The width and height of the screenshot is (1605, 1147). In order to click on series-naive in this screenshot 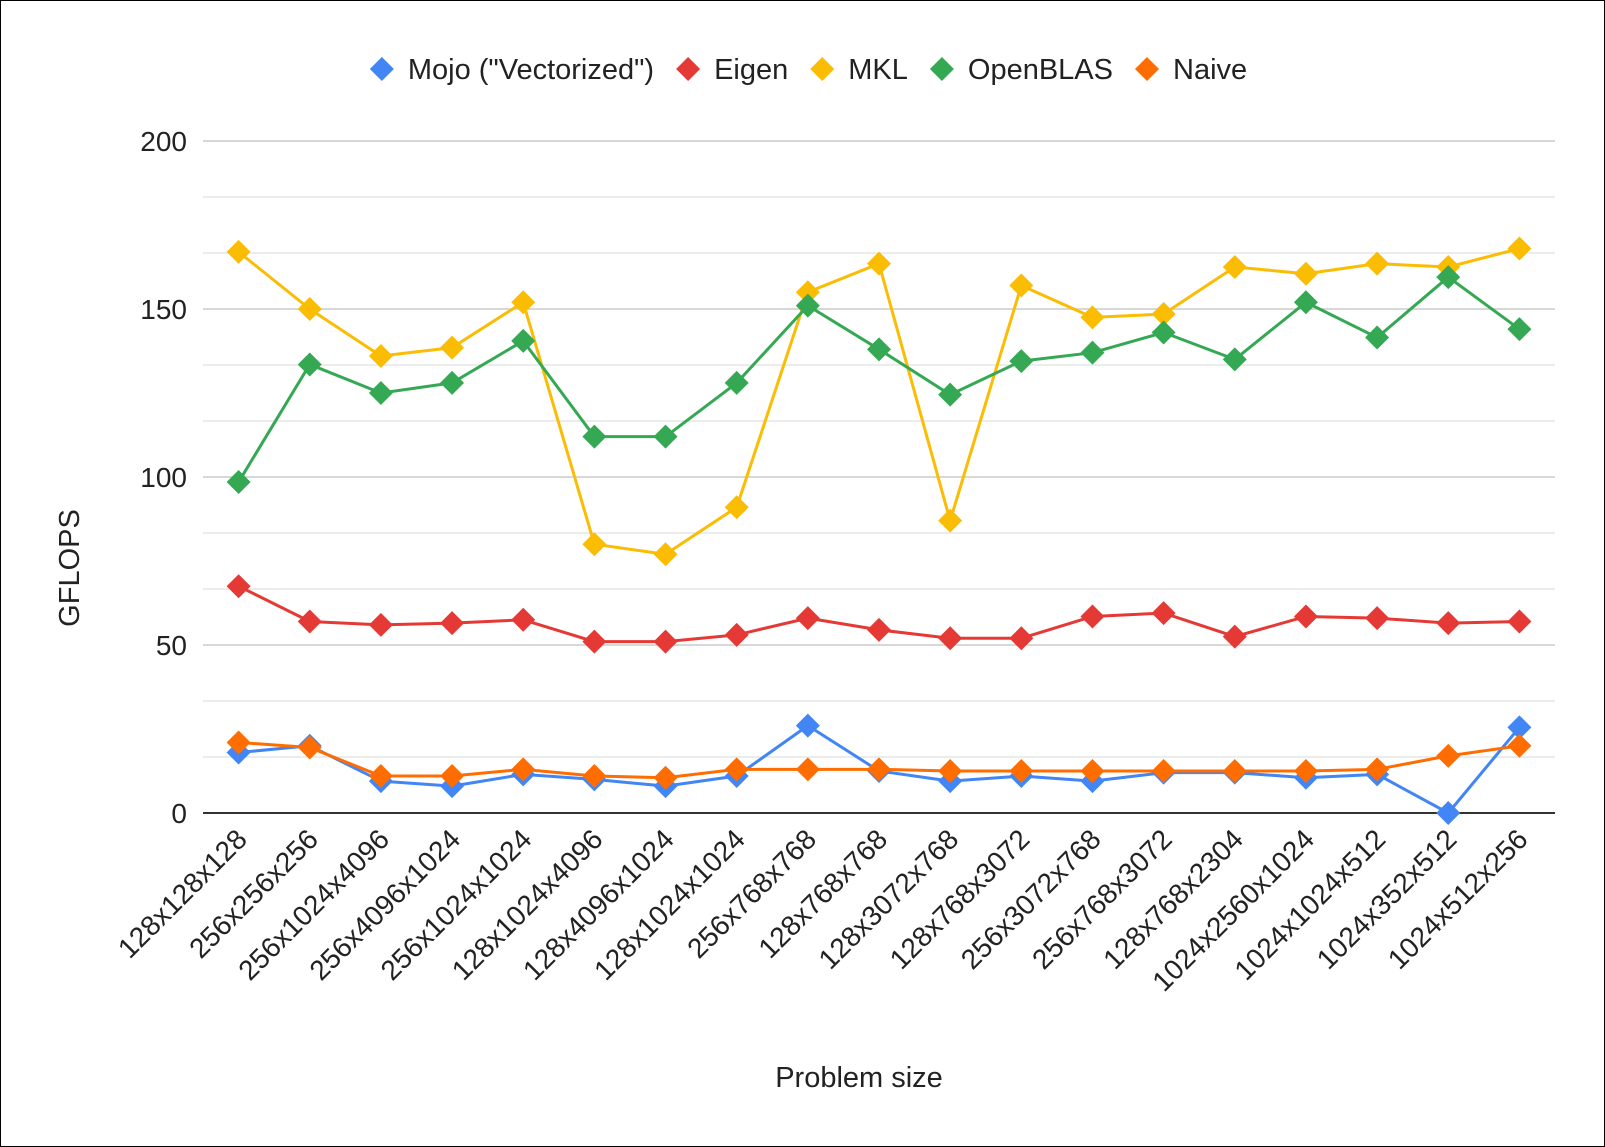, I will do `click(879, 760)`.